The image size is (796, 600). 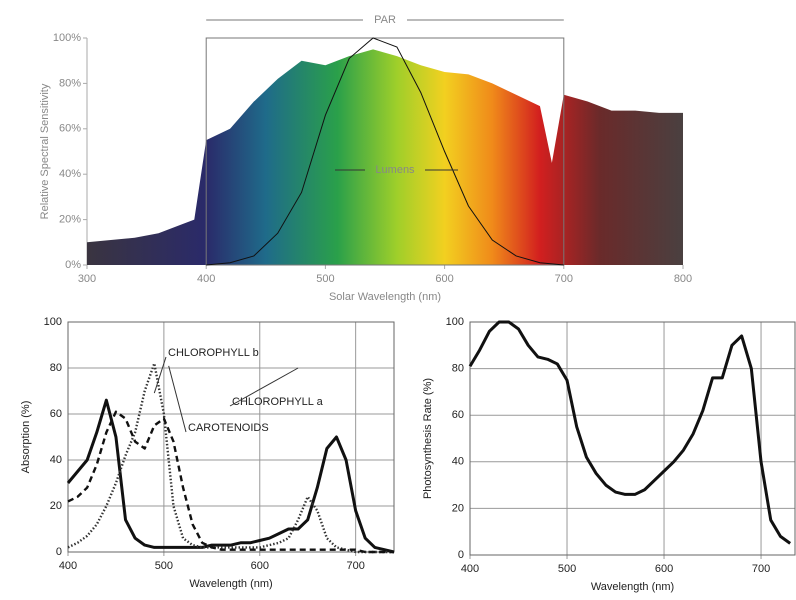 I want to click on series-label: CHLOROPHYLL a, so click(x=278, y=402).